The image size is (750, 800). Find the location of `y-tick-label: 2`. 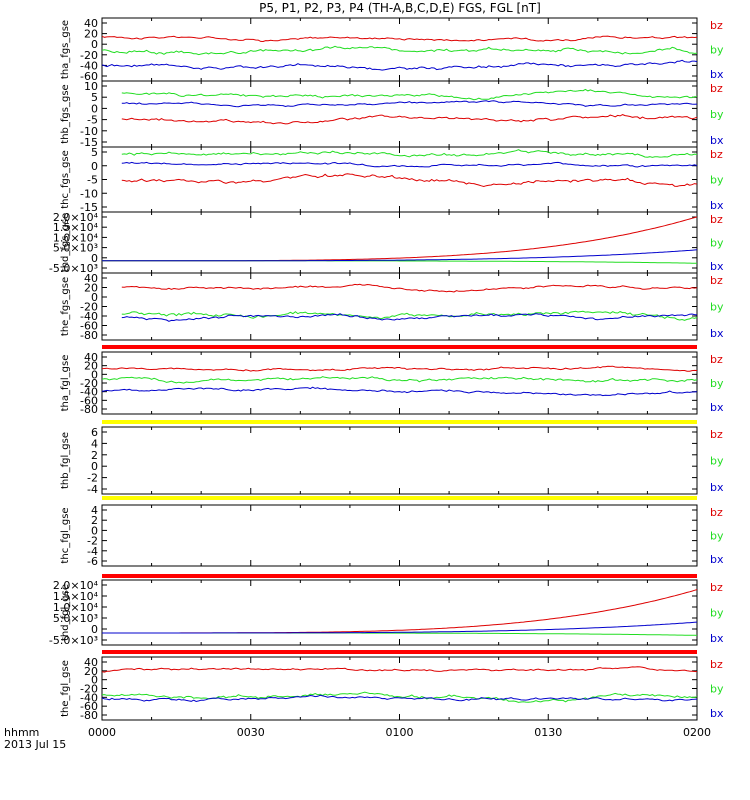

y-tick-label: 2 is located at coordinates (94, 455).